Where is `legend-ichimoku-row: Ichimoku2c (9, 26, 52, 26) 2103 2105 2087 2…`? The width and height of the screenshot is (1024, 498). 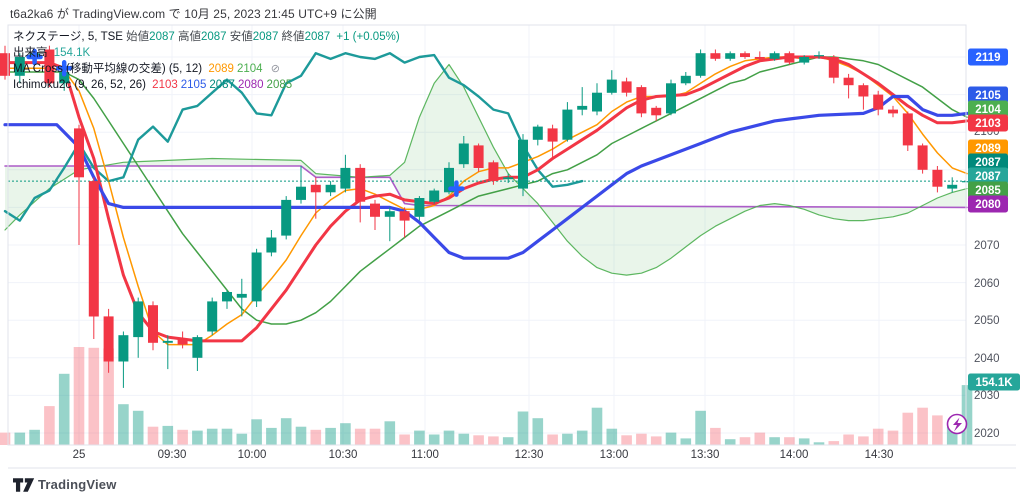 legend-ichimoku-row: Ichimoku2c (9, 26, 52, 26) 2103 2105 2087 2… is located at coordinates (206, 85).